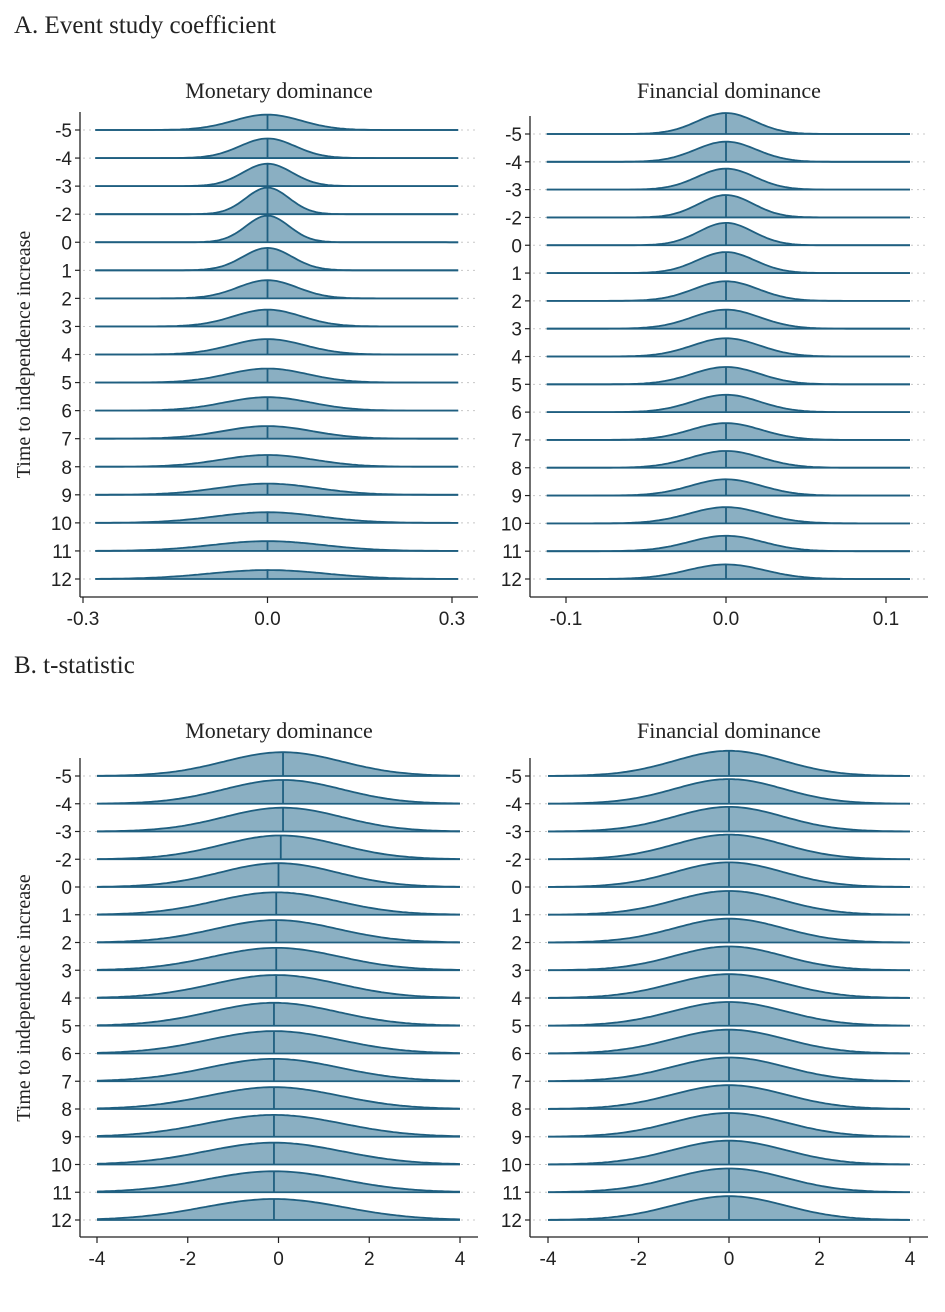 This screenshot has width=945, height=1312. What do you see at coordinates (729, 730) in the screenshot?
I see `subplot-title: Financial dominance` at bounding box center [729, 730].